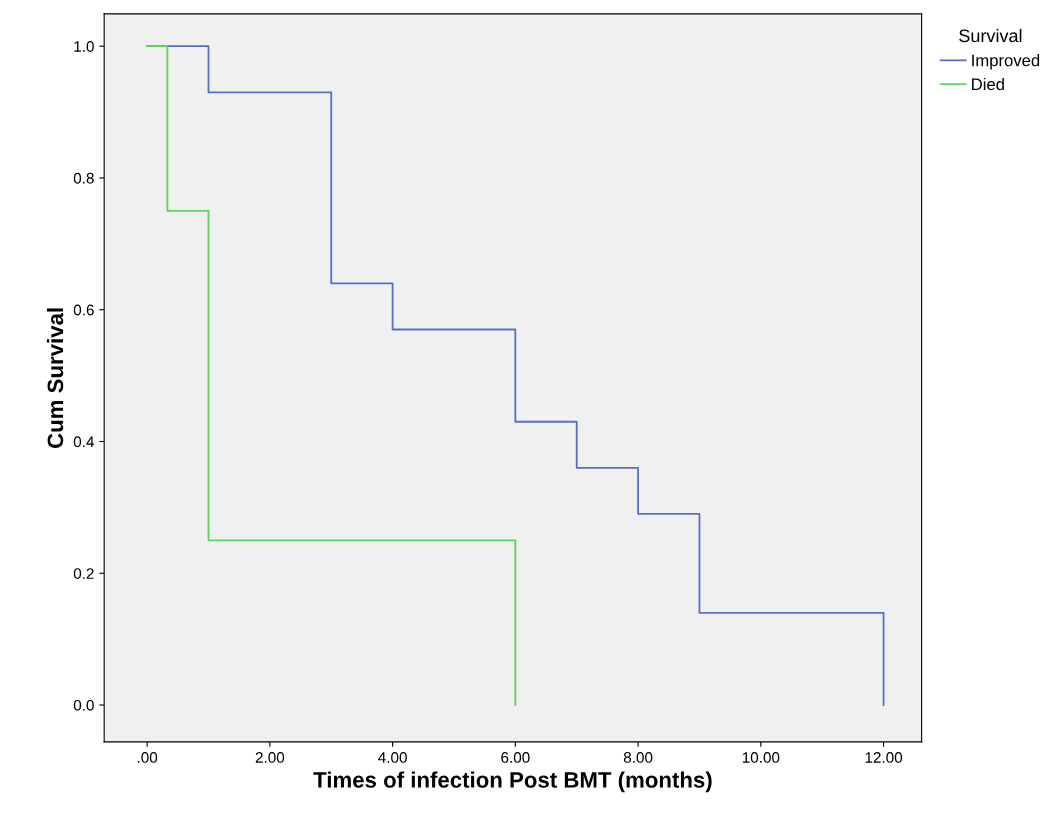 This screenshot has height=818, width=1063. What do you see at coordinates (83, 178) in the screenshot?
I see `y-tick-label: 0.8` at bounding box center [83, 178].